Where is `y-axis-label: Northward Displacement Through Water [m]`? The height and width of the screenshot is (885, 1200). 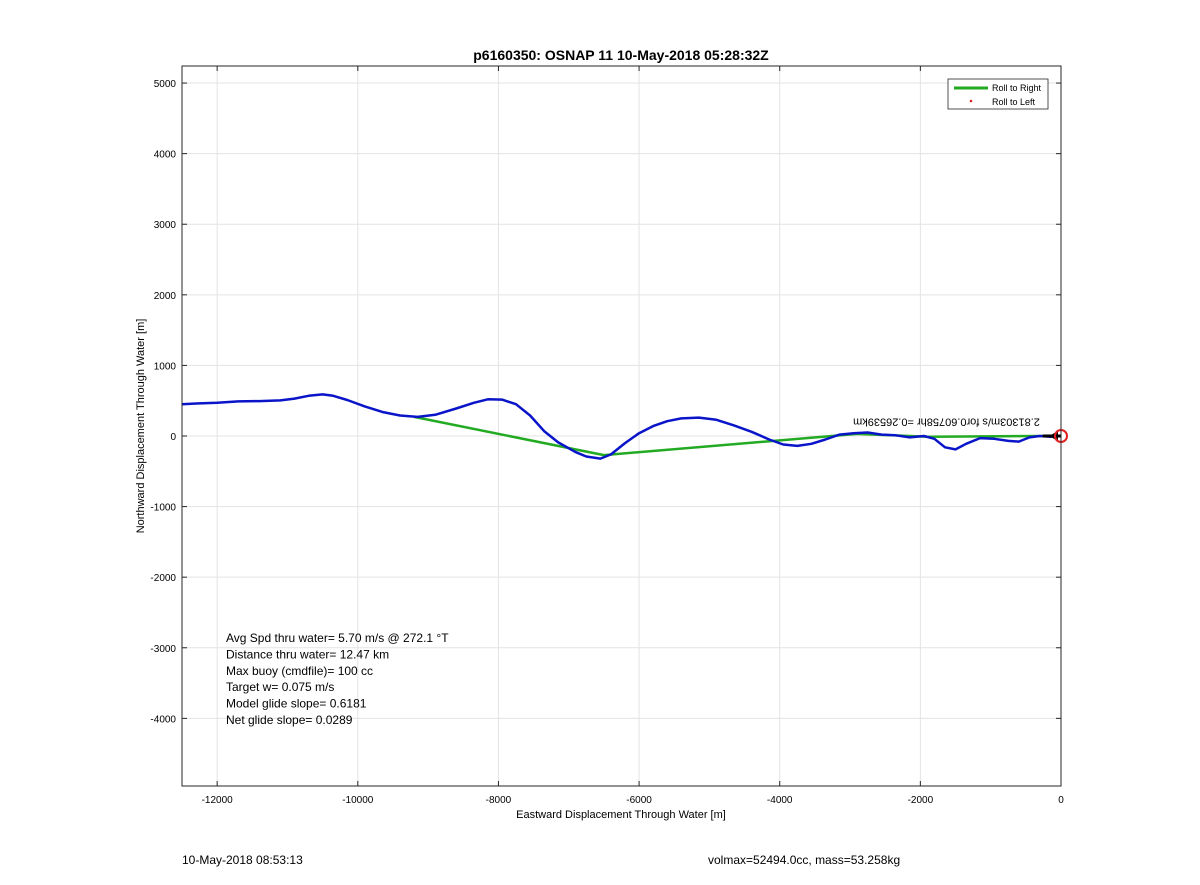 y-axis-label: Northward Displacement Through Water [m] is located at coordinates (141, 426).